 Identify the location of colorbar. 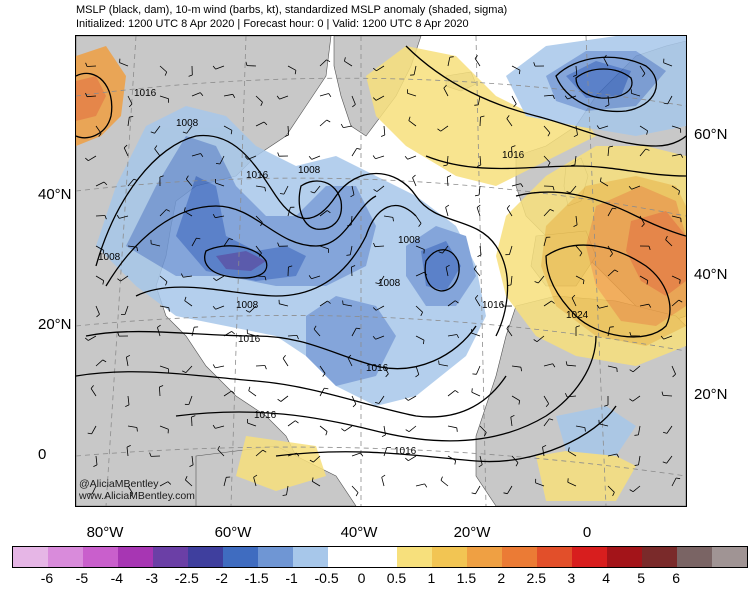
(380, 557).